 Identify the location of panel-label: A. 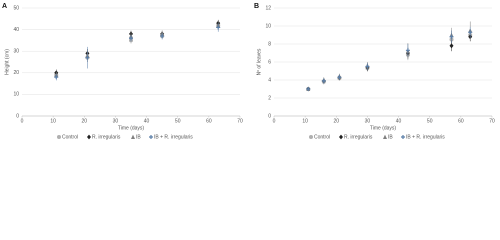
(4, 6).